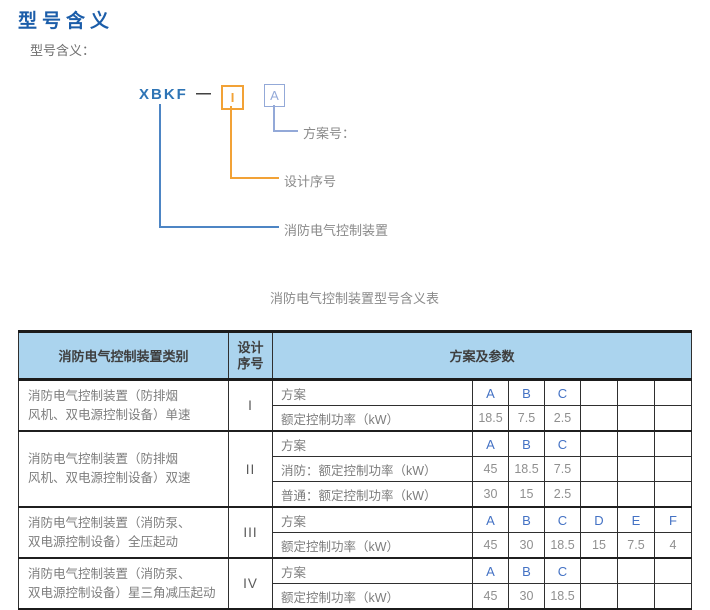 The image size is (710, 610). What do you see at coordinates (123, 356) in the screenshot?
I see `header-category: 消防电气控制装置类别` at bounding box center [123, 356].